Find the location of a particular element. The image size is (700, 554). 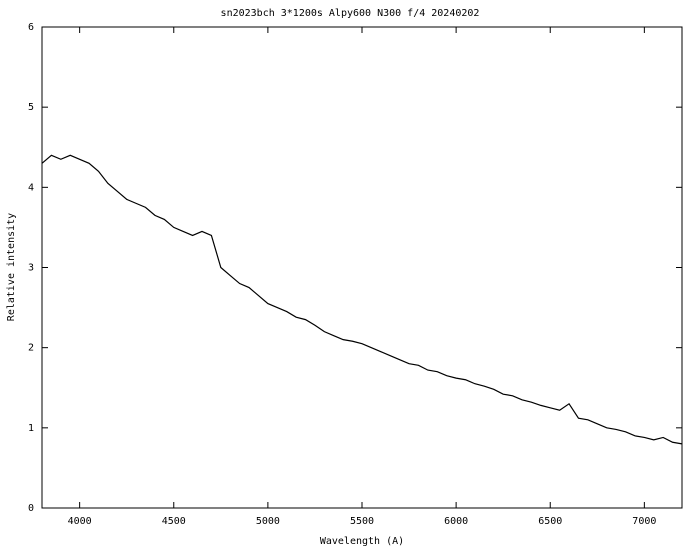

x-tick-label: 5500 is located at coordinates (362, 521).